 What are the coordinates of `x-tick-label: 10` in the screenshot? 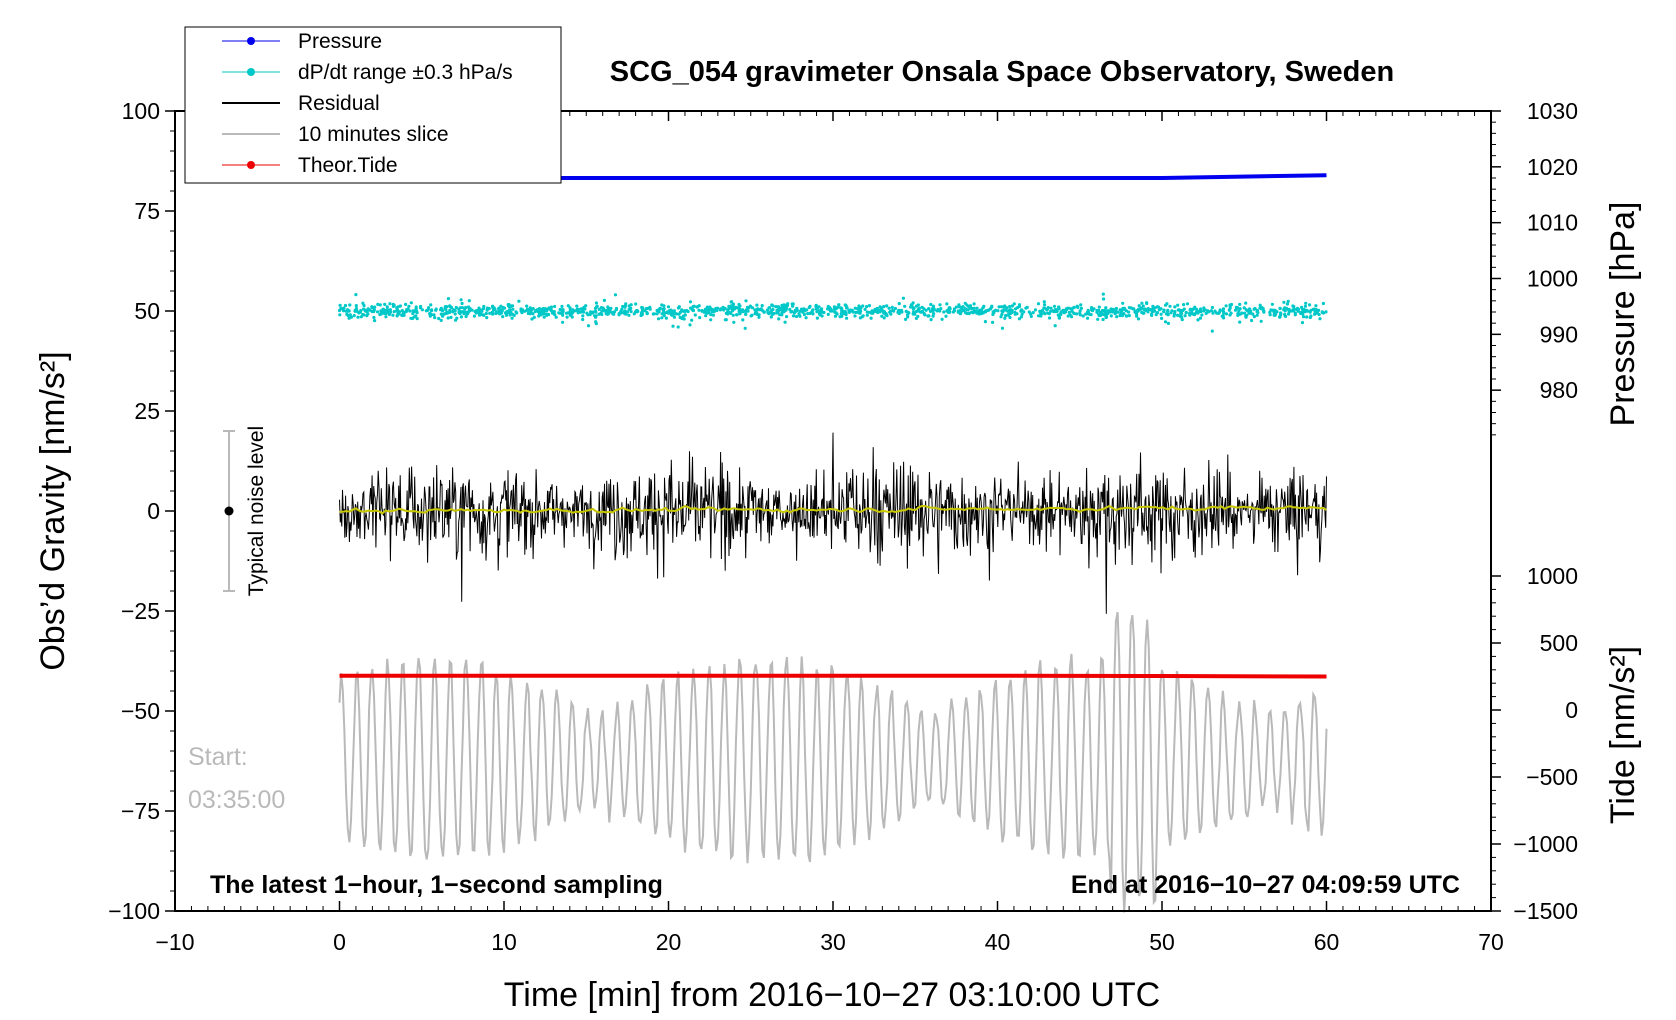 It's located at (504, 942).